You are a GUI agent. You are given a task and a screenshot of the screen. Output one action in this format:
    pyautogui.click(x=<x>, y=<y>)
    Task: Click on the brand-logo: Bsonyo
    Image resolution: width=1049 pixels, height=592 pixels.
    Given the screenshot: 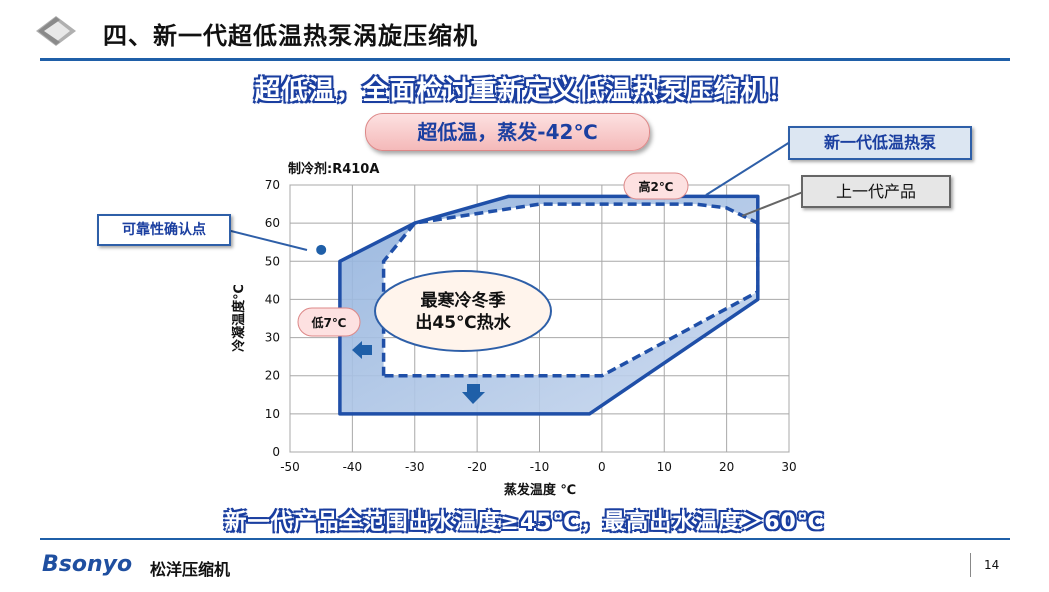 What is the action you would take?
    pyautogui.click(x=87, y=564)
    